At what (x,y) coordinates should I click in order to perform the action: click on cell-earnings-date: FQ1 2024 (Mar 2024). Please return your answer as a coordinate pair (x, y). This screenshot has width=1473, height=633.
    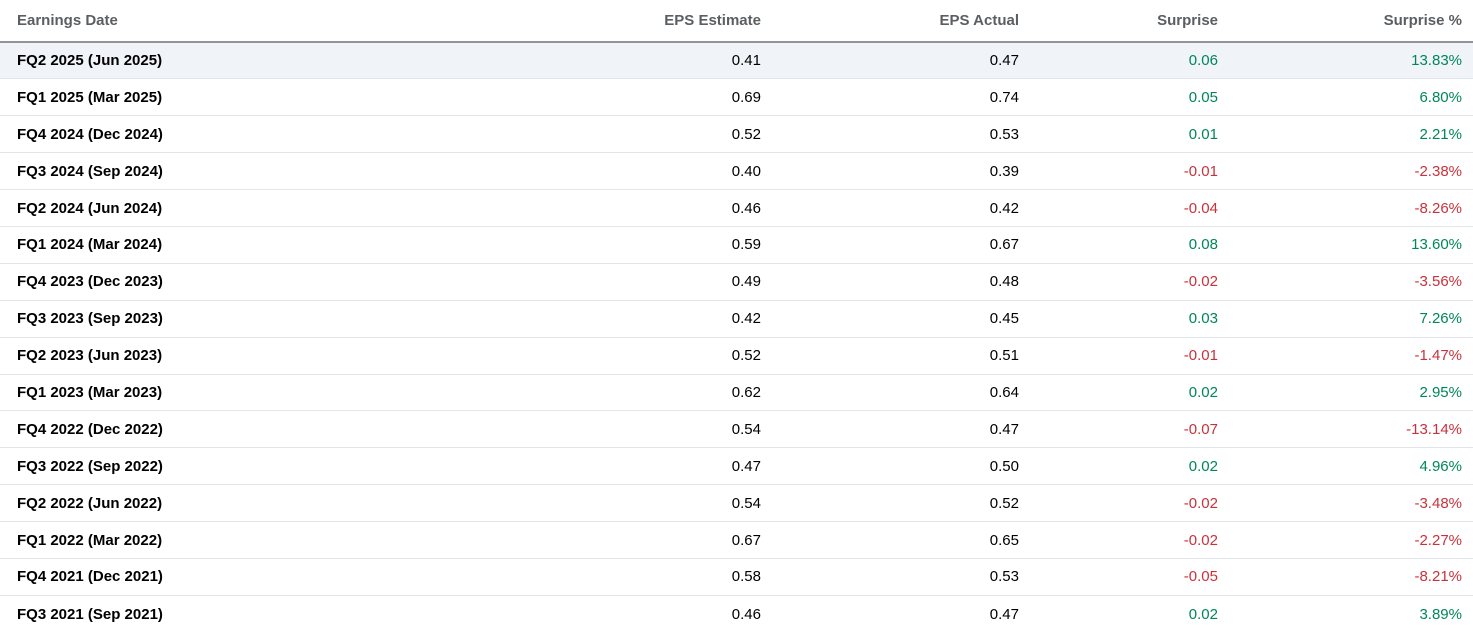
    Looking at the image, I should click on (230, 244).